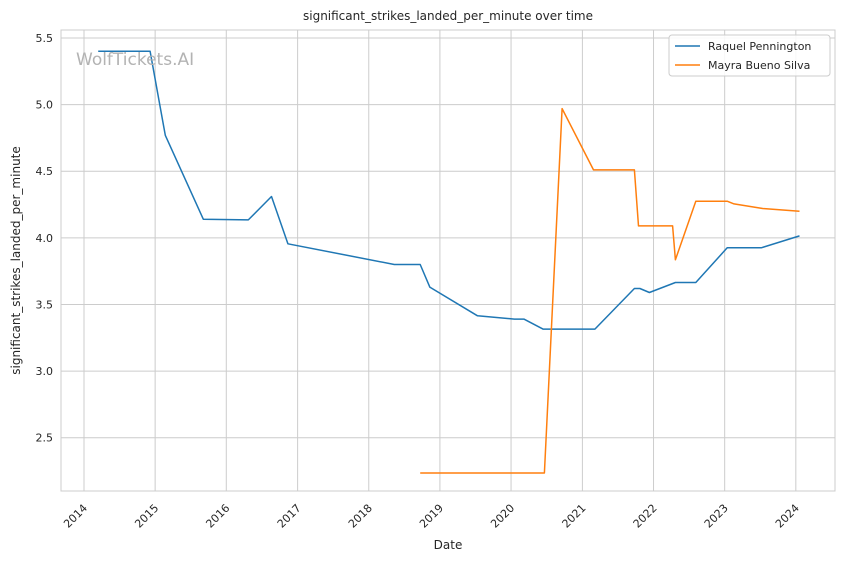 Image resolution: width=844 pixels, height=561 pixels. Describe the element at coordinates (217, 516) in the screenshot. I see `x-tick-label: 2016` at that location.